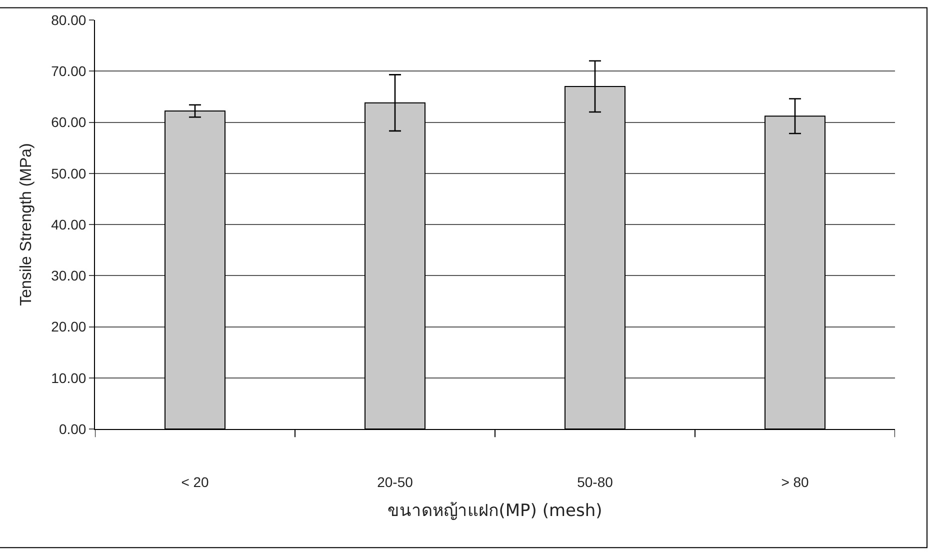 This screenshot has height=554, width=940. Describe the element at coordinates (68, 71) in the screenshot. I see `y-tick-label: 70.00` at that location.